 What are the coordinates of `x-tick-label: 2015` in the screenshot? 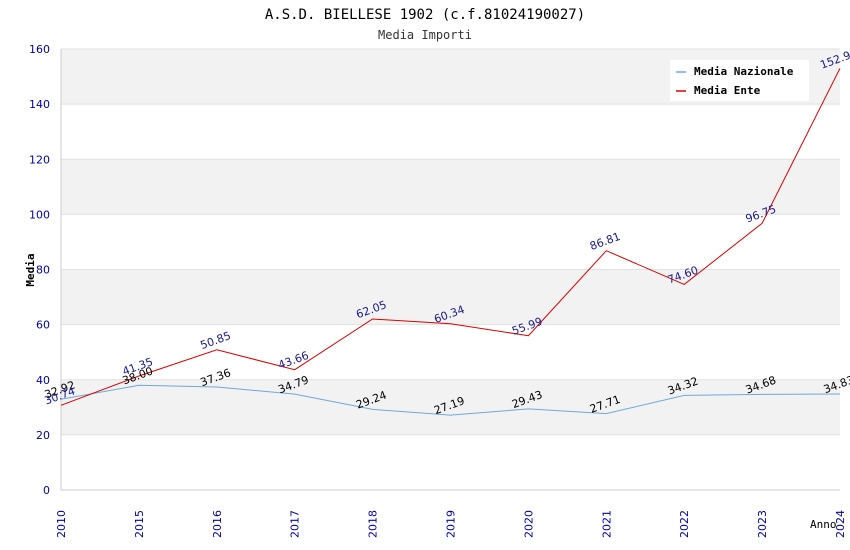 It's located at (139, 524).